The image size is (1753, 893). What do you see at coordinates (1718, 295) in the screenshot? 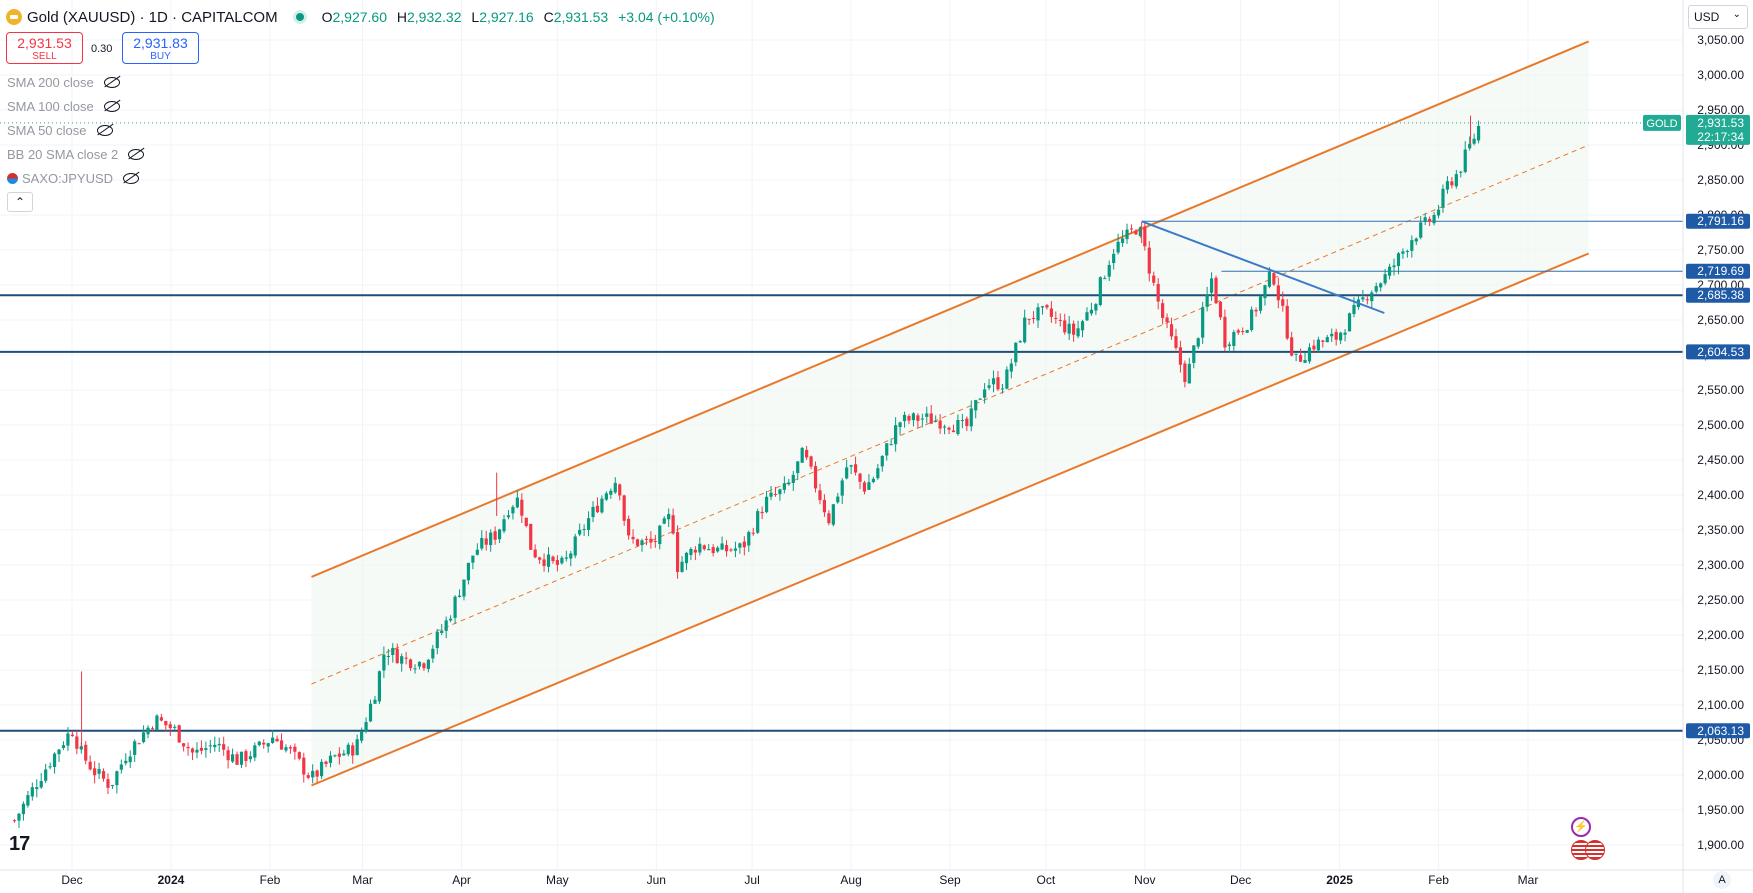
I see `level-price-tag` at bounding box center [1718, 295].